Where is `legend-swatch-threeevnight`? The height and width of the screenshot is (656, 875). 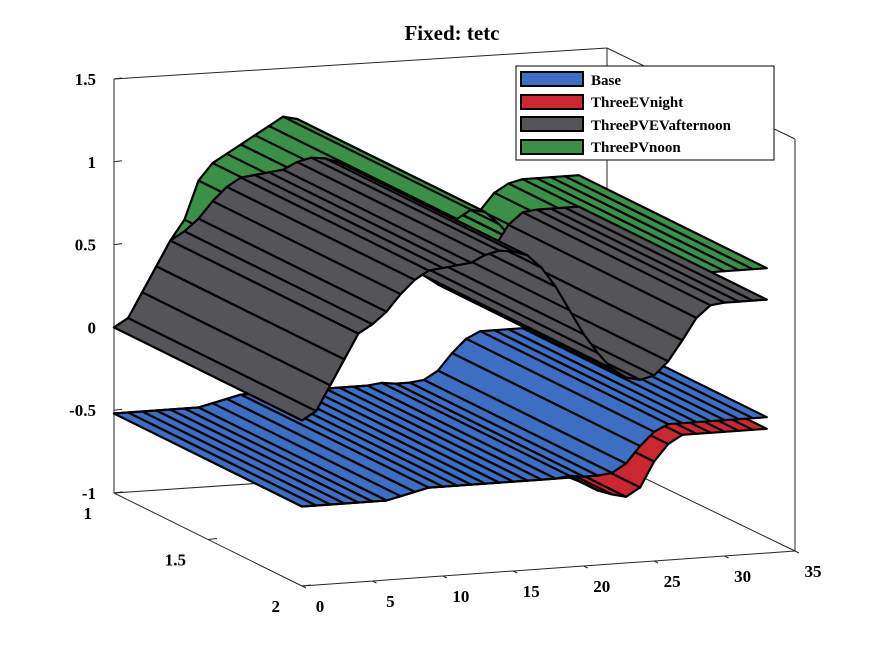 legend-swatch-threeevnight is located at coordinates (552, 102).